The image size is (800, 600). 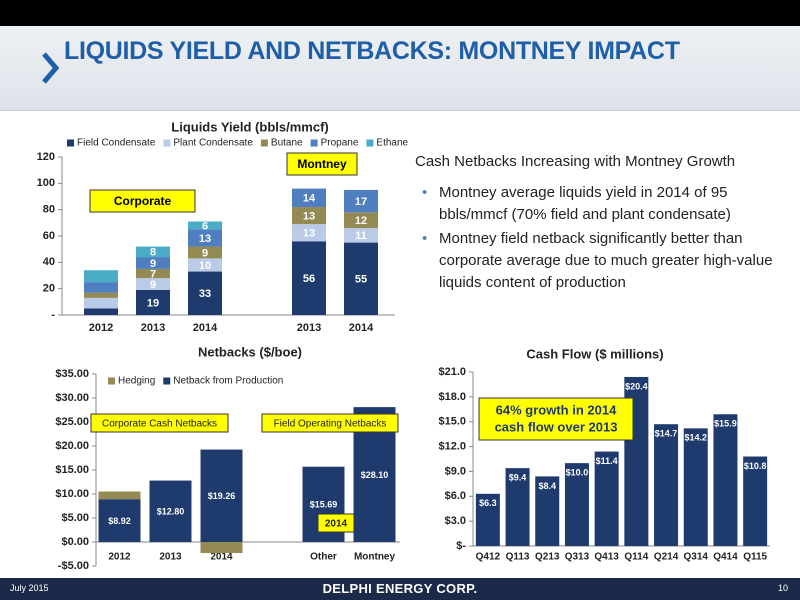 What do you see at coordinates (250, 351) in the screenshot?
I see `chart-title: Netbacks ($/boe)` at bounding box center [250, 351].